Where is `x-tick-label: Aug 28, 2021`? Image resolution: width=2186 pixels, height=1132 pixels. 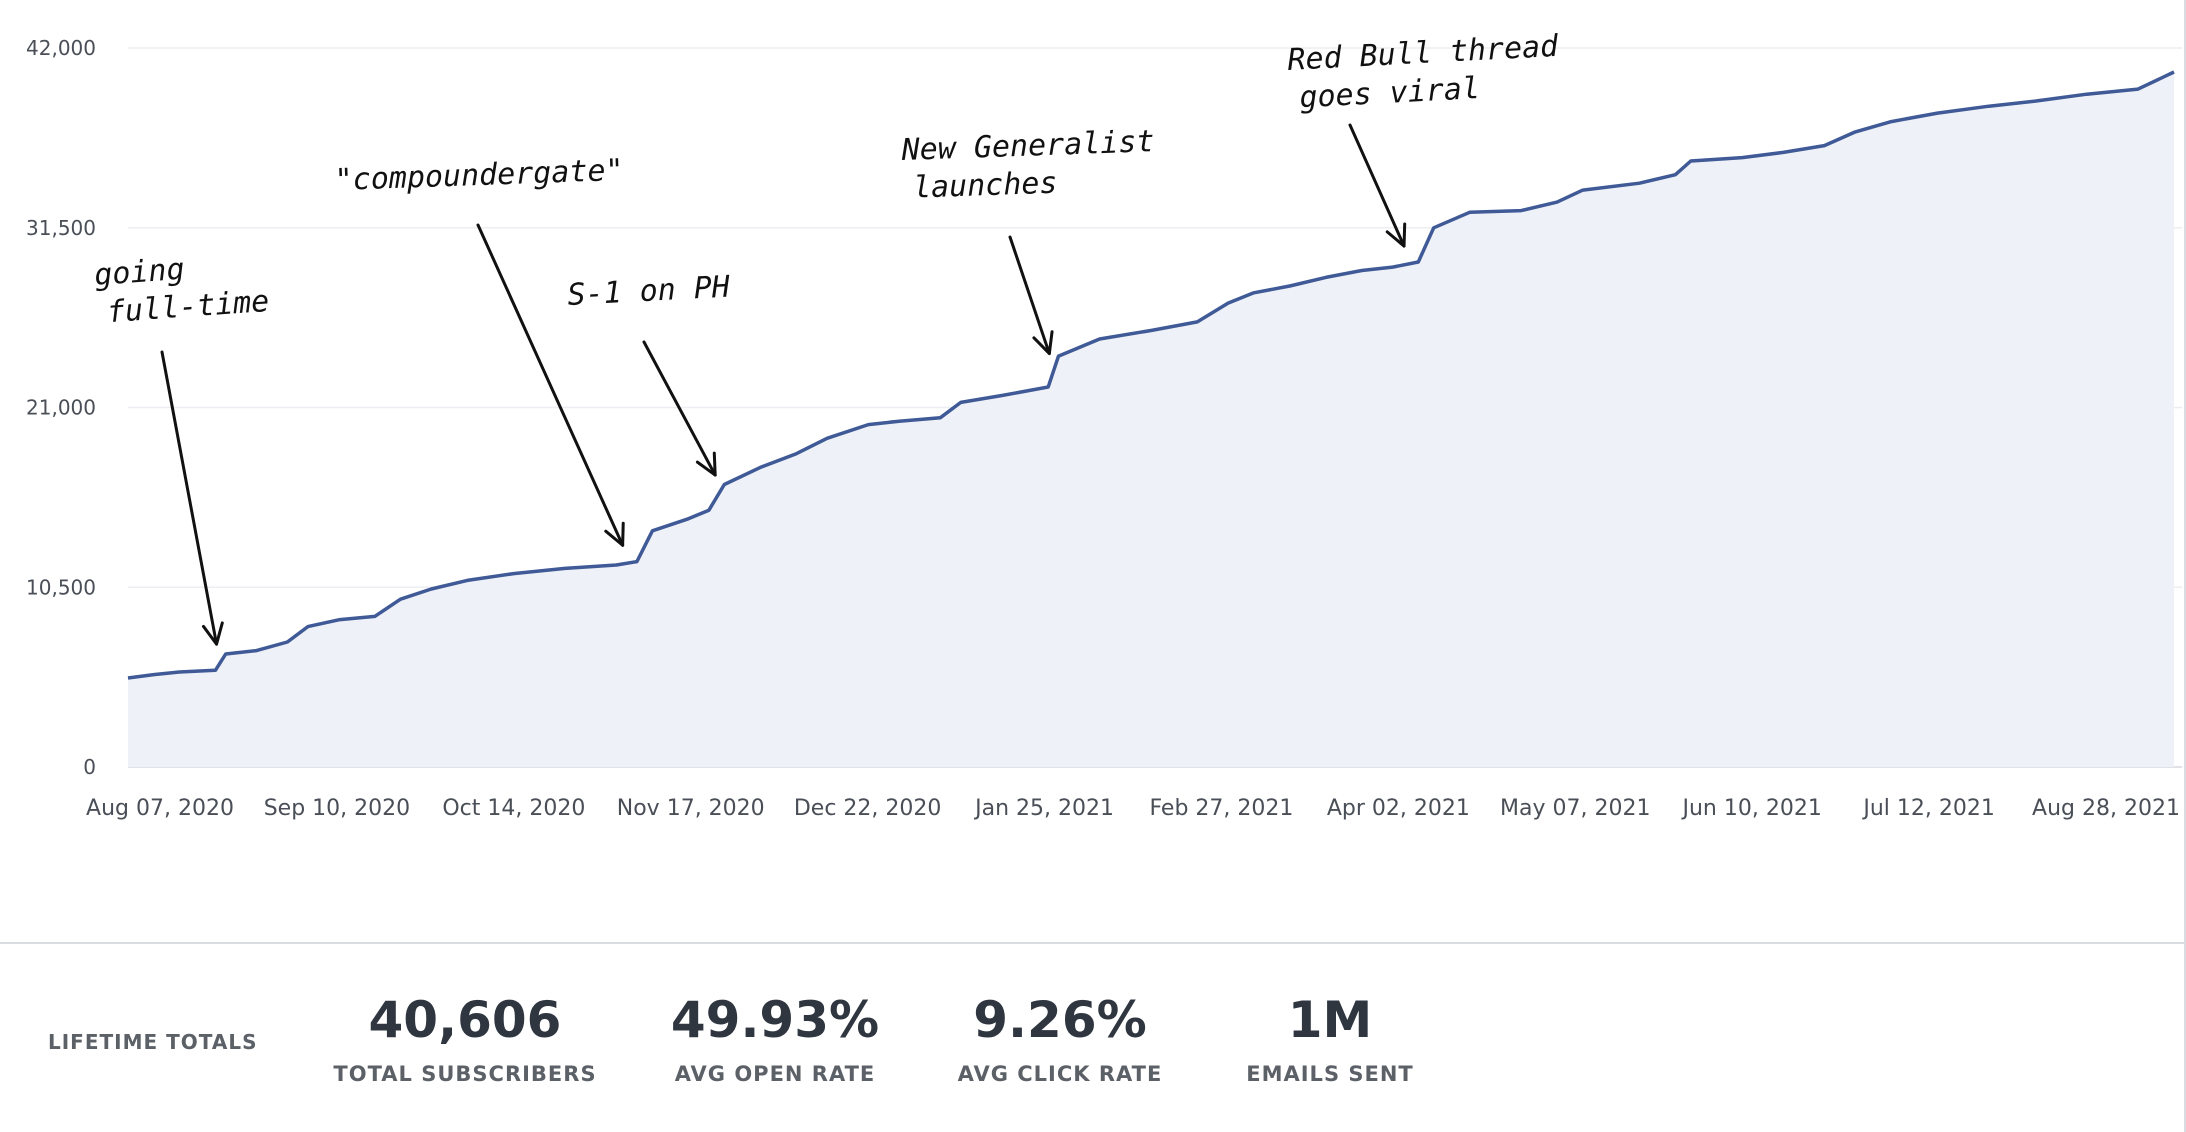 x-tick-label: Aug 28, 2021 is located at coordinates (2106, 808).